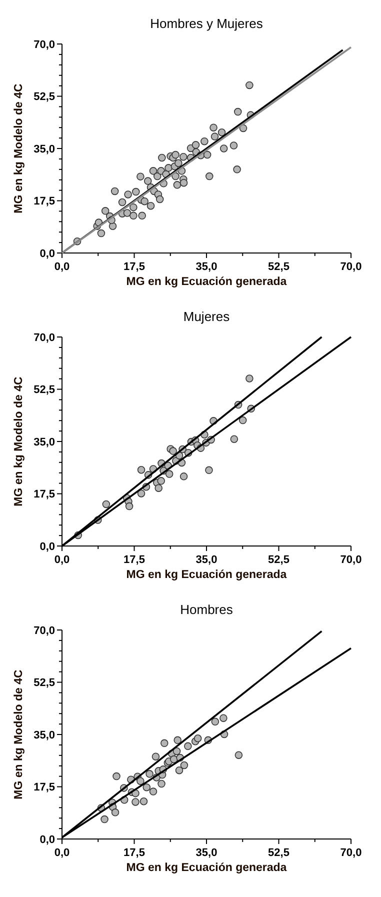  What do you see at coordinates (206, 316) in the screenshot?
I see `chart-title: Mujeres` at bounding box center [206, 316].